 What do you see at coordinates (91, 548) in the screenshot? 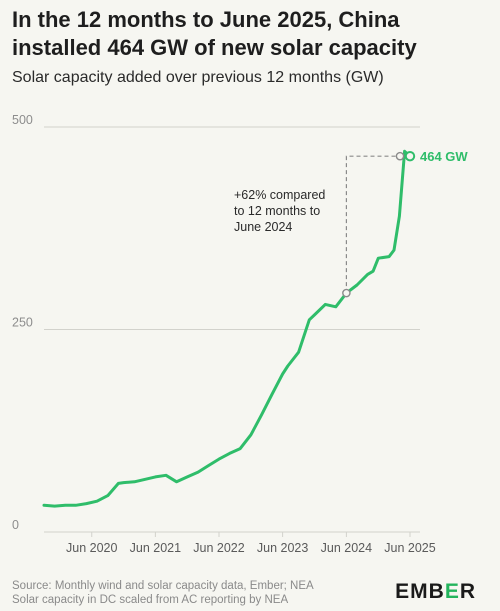
I see `x-tick-label: Jun 2020` at bounding box center [91, 548].